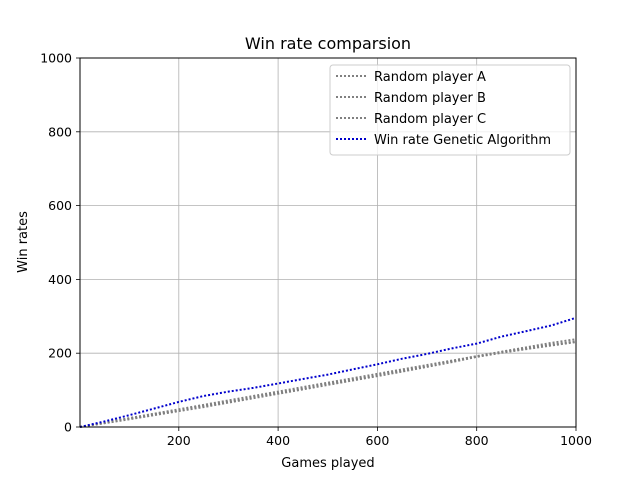 The height and width of the screenshot is (480, 640). I want to click on x-tick-label: 400, so click(278, 440).